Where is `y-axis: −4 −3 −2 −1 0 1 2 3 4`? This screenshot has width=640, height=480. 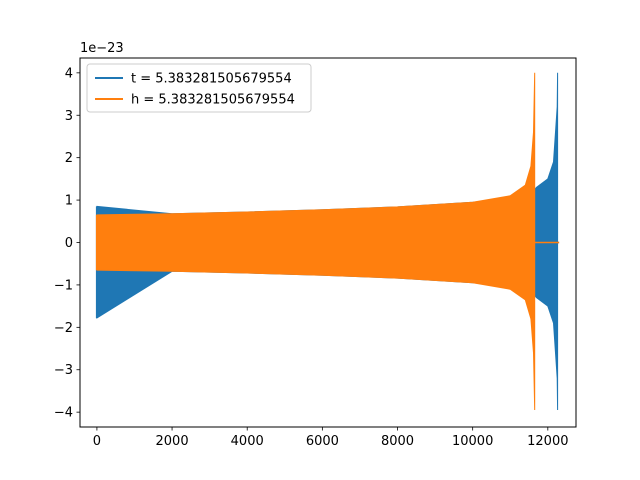 y-axis: −4 −3 −2 −1 0 1 2 3 4 is located at coordinates (67, 243).